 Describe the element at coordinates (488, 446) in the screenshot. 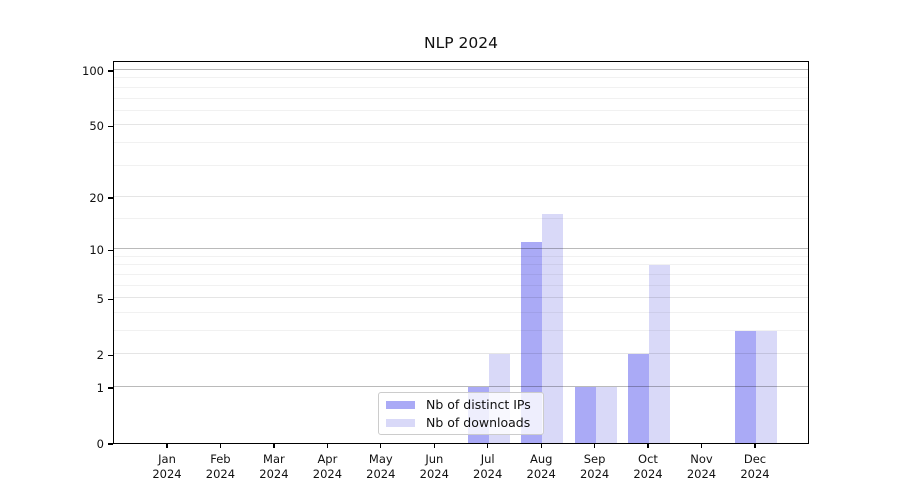

I see `x-tick-mark-jul` at that location.